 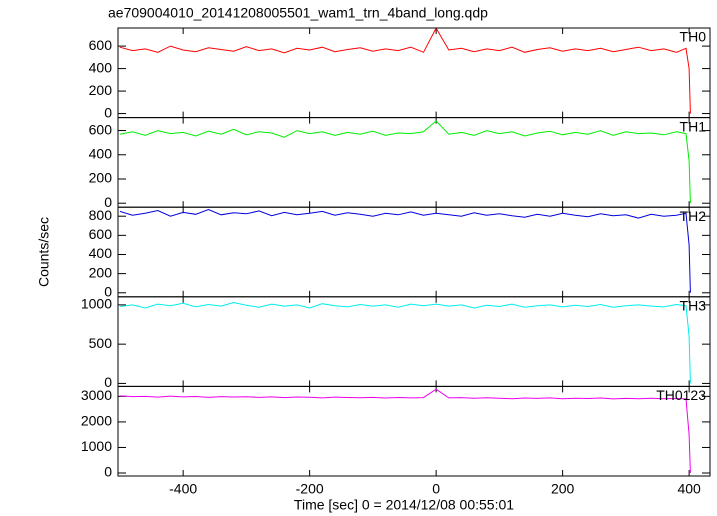 I want to click on x-tick-label: -200, so click(x=310, y=489).